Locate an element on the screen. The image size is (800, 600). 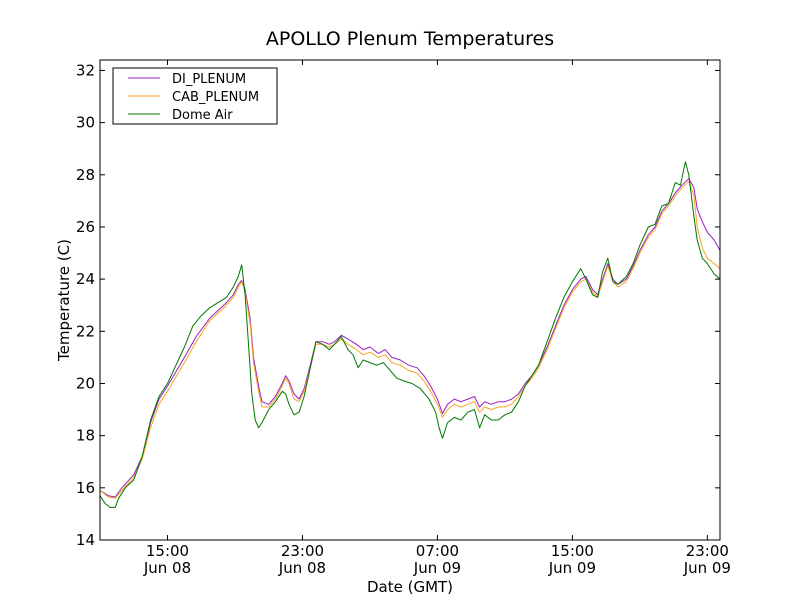
legend: DI_PLENUM CAB_PLENUM Dome Air is located at coordinates (195, 96).